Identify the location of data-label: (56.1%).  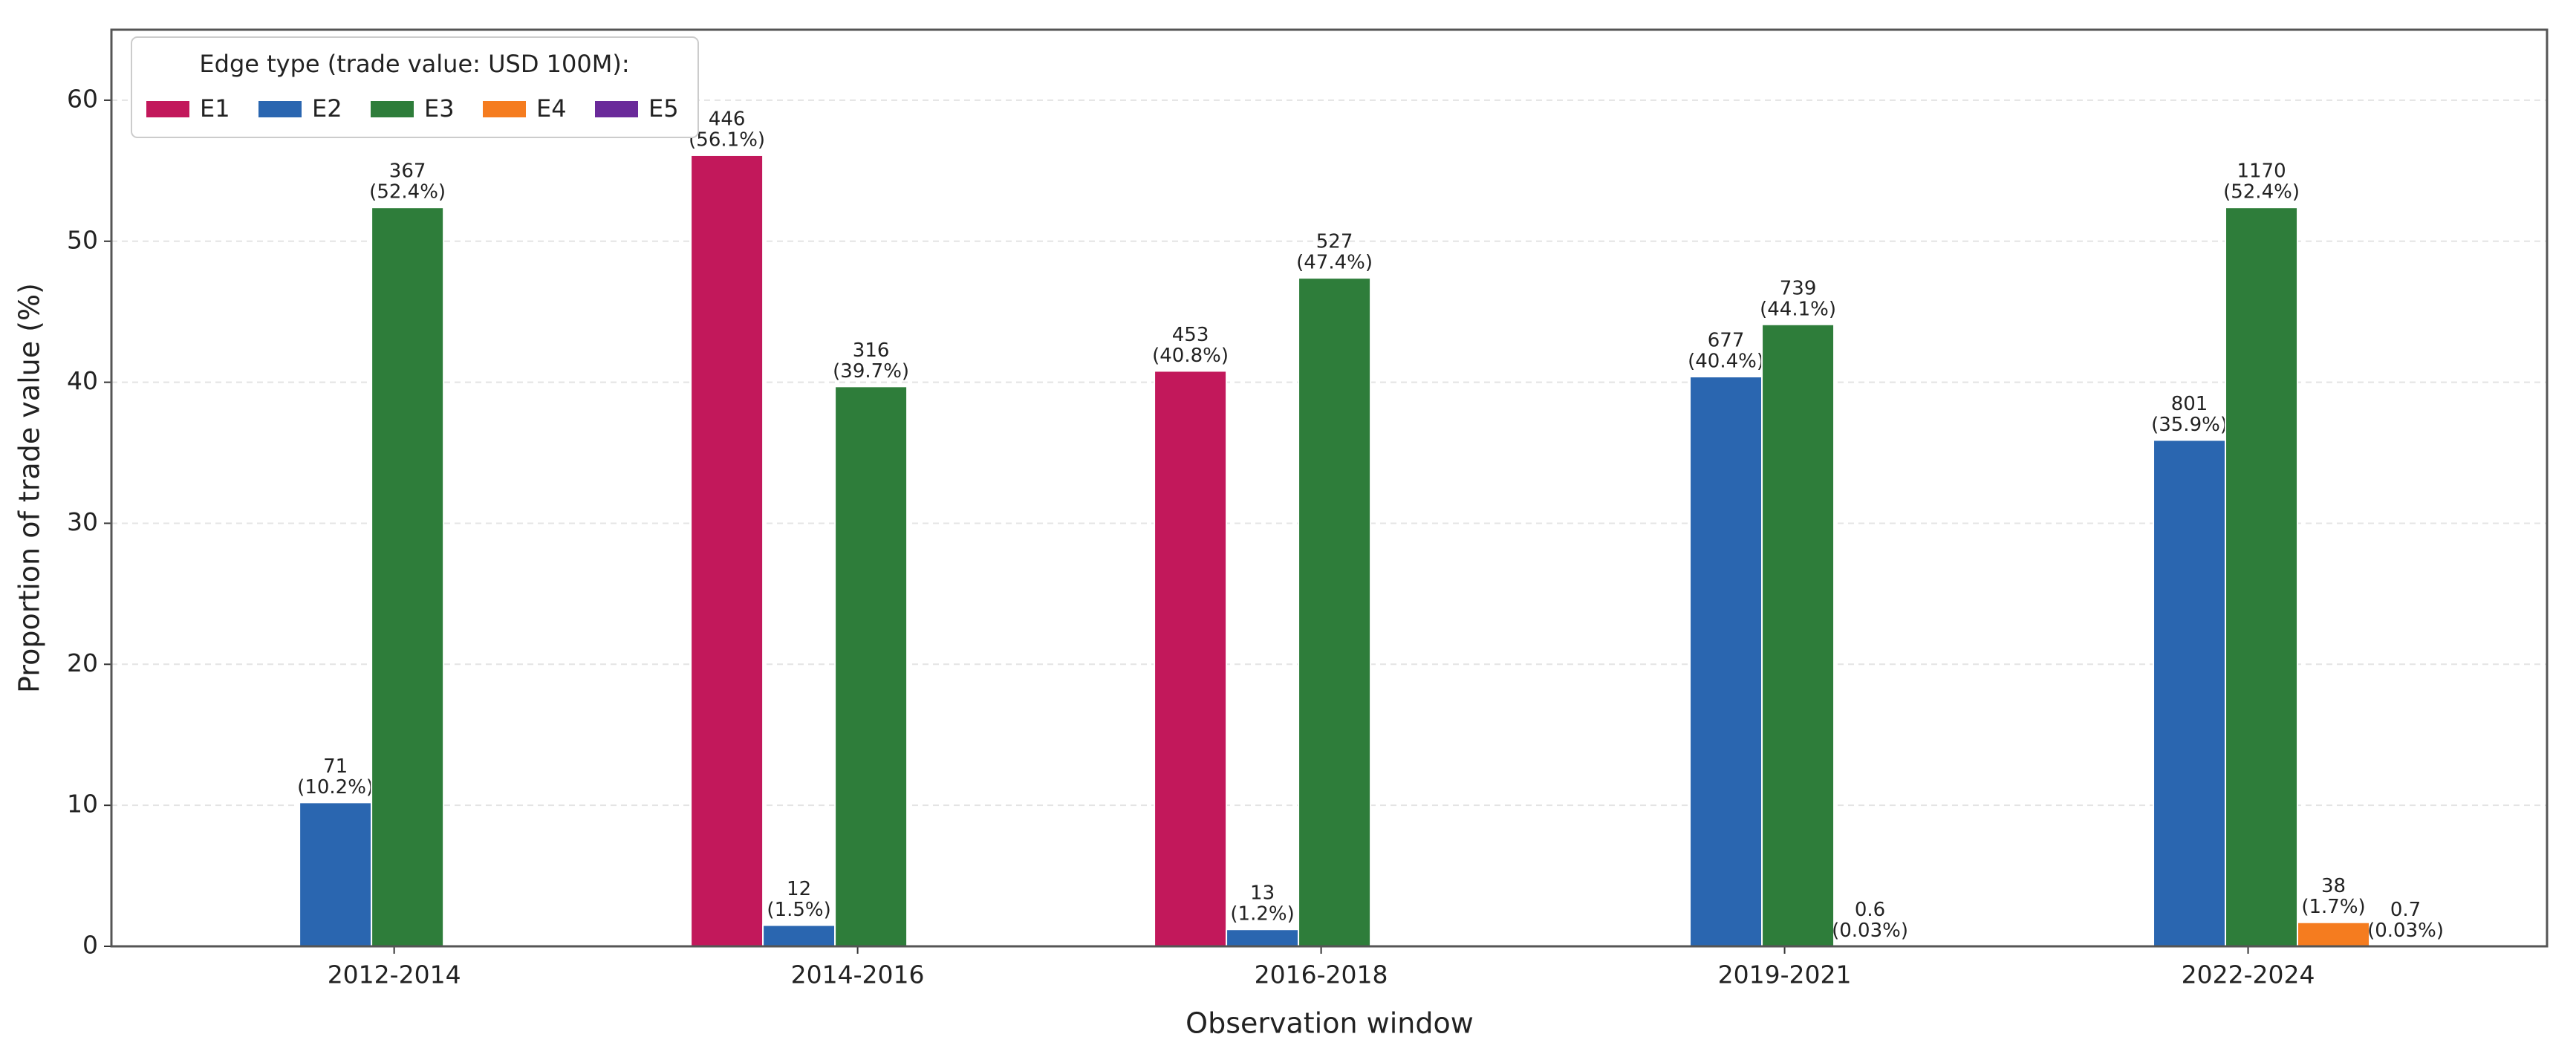
(727, 140).